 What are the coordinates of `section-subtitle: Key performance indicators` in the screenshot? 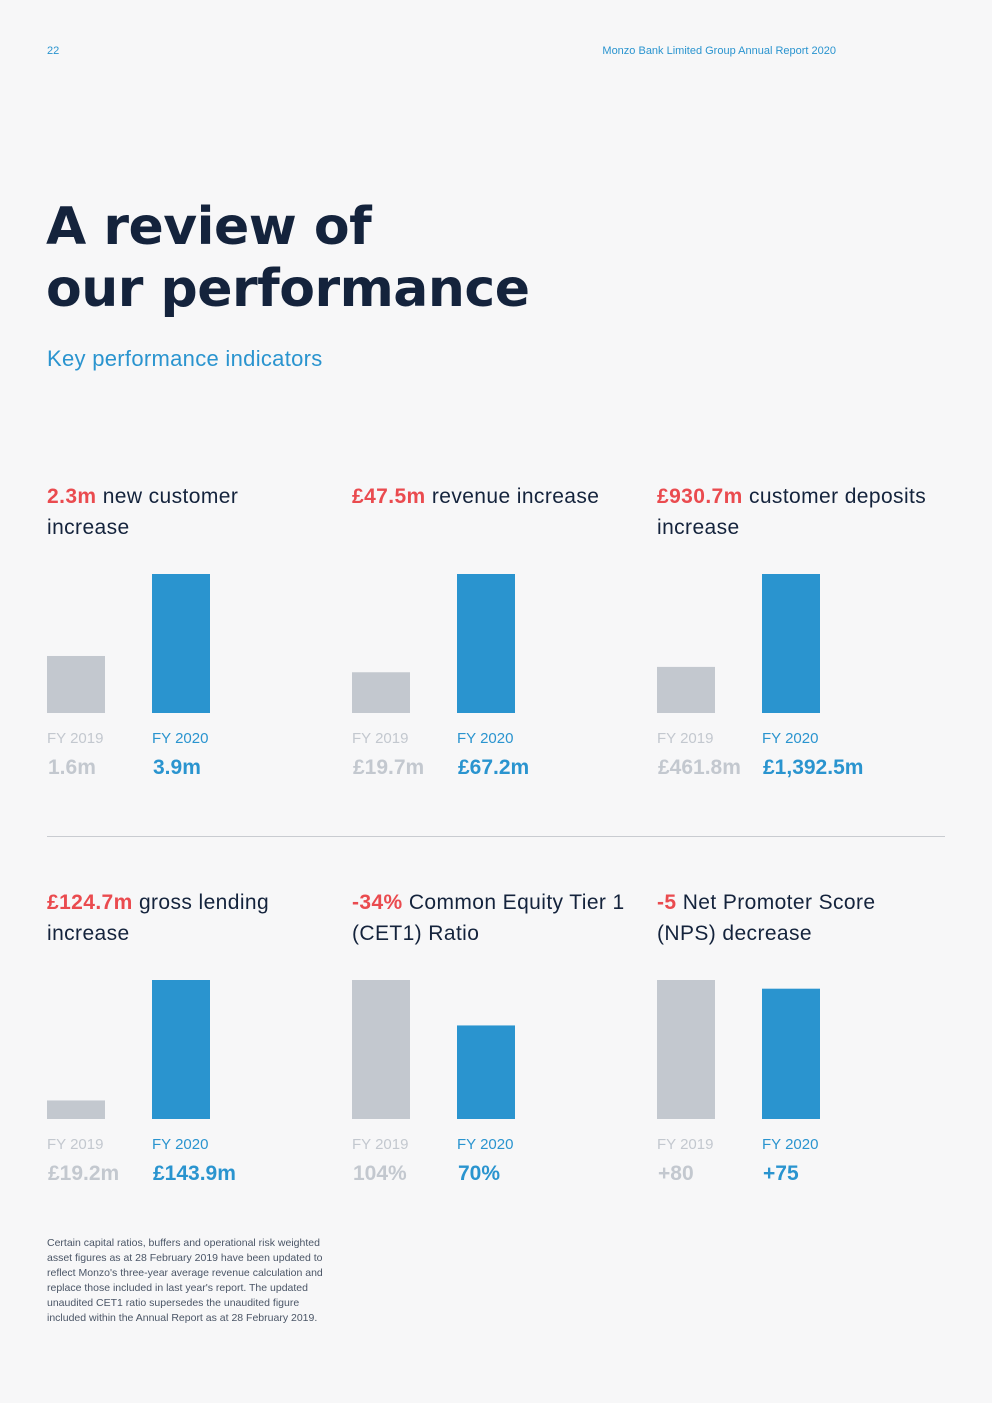 It's located at (185, 358).